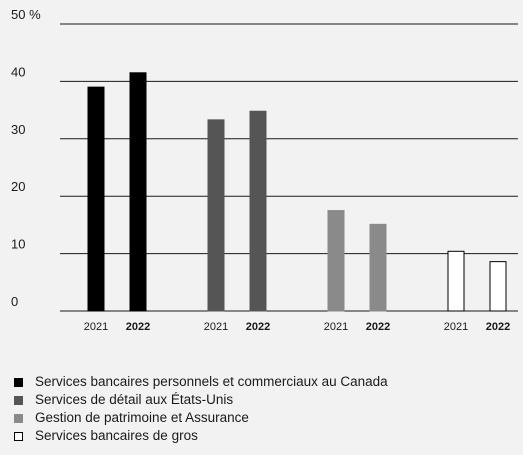  Describe the element at coordinates (96, 199) in the screenshot. I see `bar-group1-2021` at that location.